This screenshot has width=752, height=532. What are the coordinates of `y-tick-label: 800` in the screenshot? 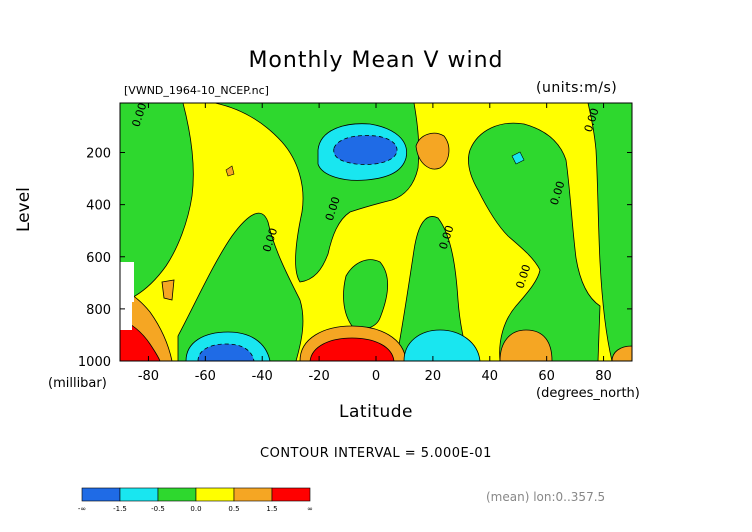 It's located at (98, 310).